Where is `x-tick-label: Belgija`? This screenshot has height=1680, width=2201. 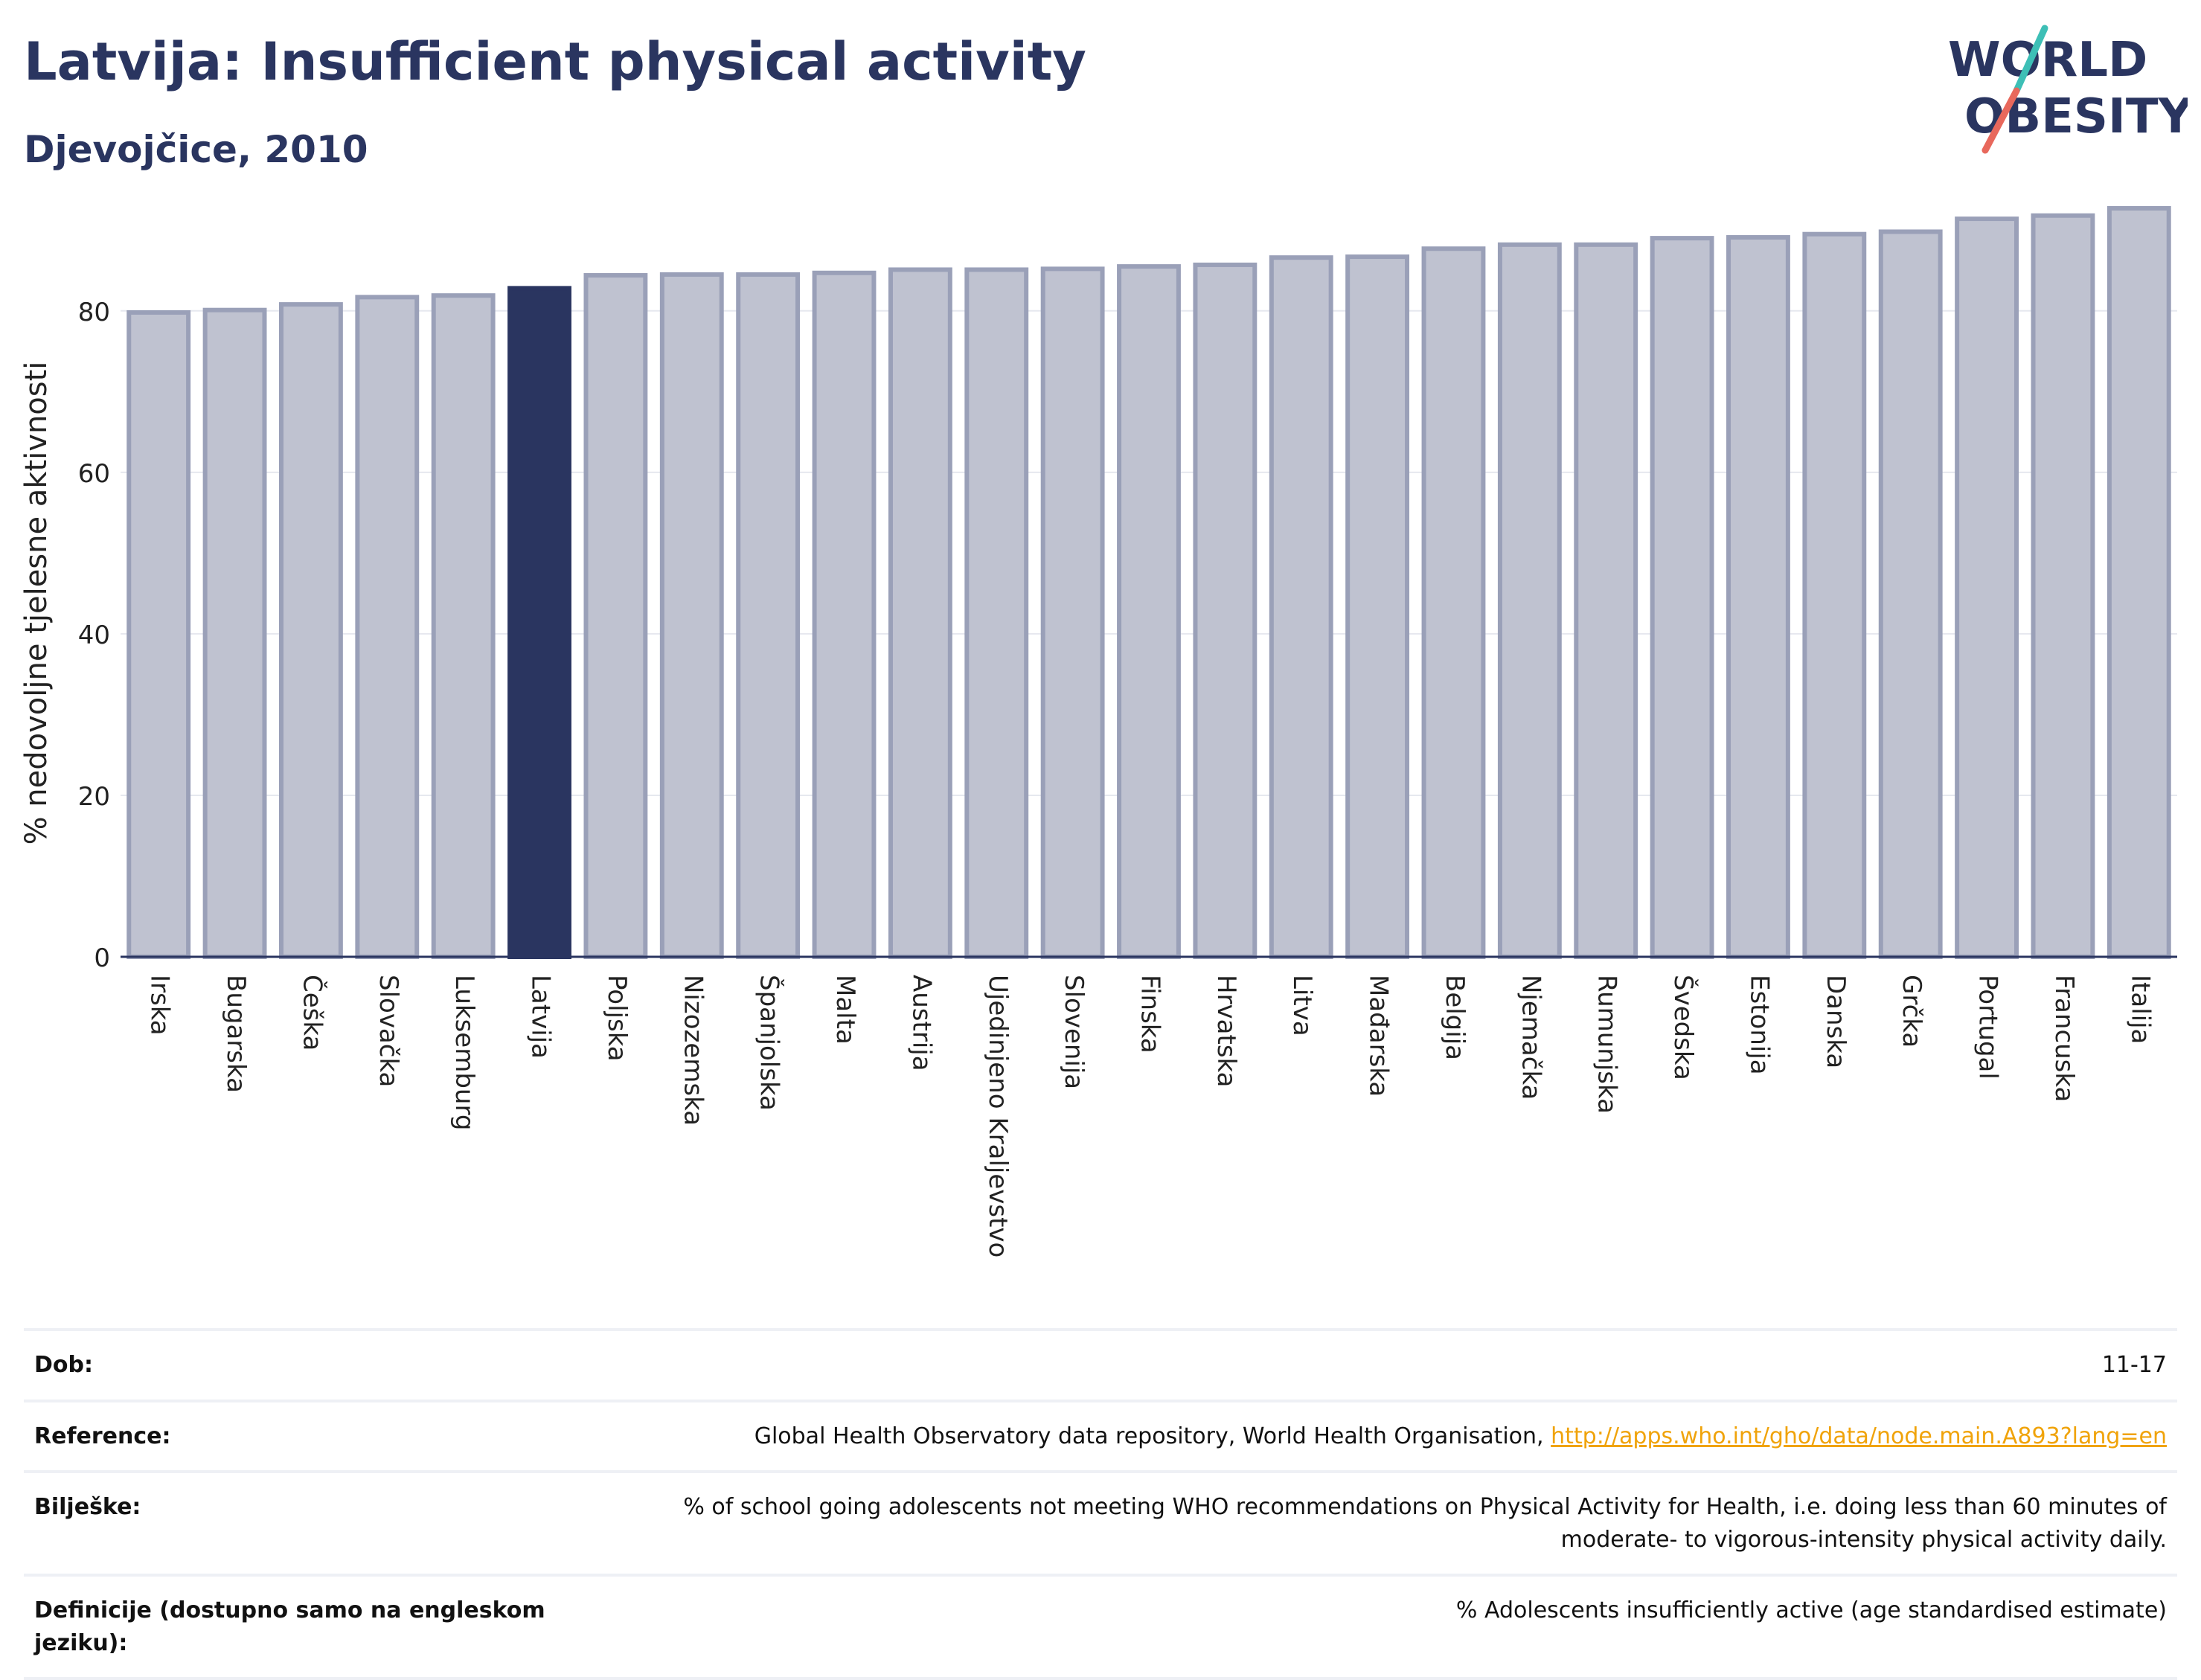 x-tick-label: Belgija is located at coordinates (1455, 1018).